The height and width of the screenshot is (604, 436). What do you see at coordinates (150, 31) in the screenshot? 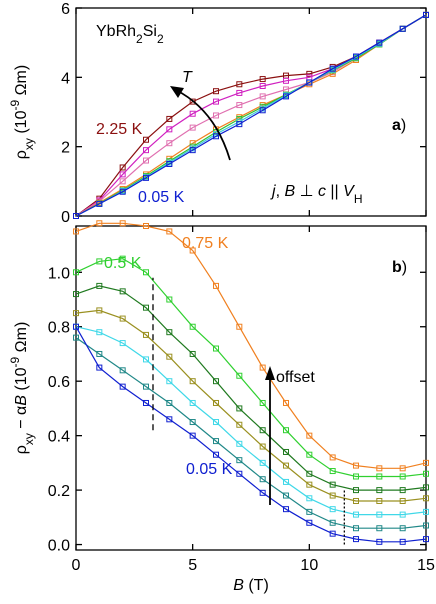
I see `text-part: Si` at bounding box center [150, 31].